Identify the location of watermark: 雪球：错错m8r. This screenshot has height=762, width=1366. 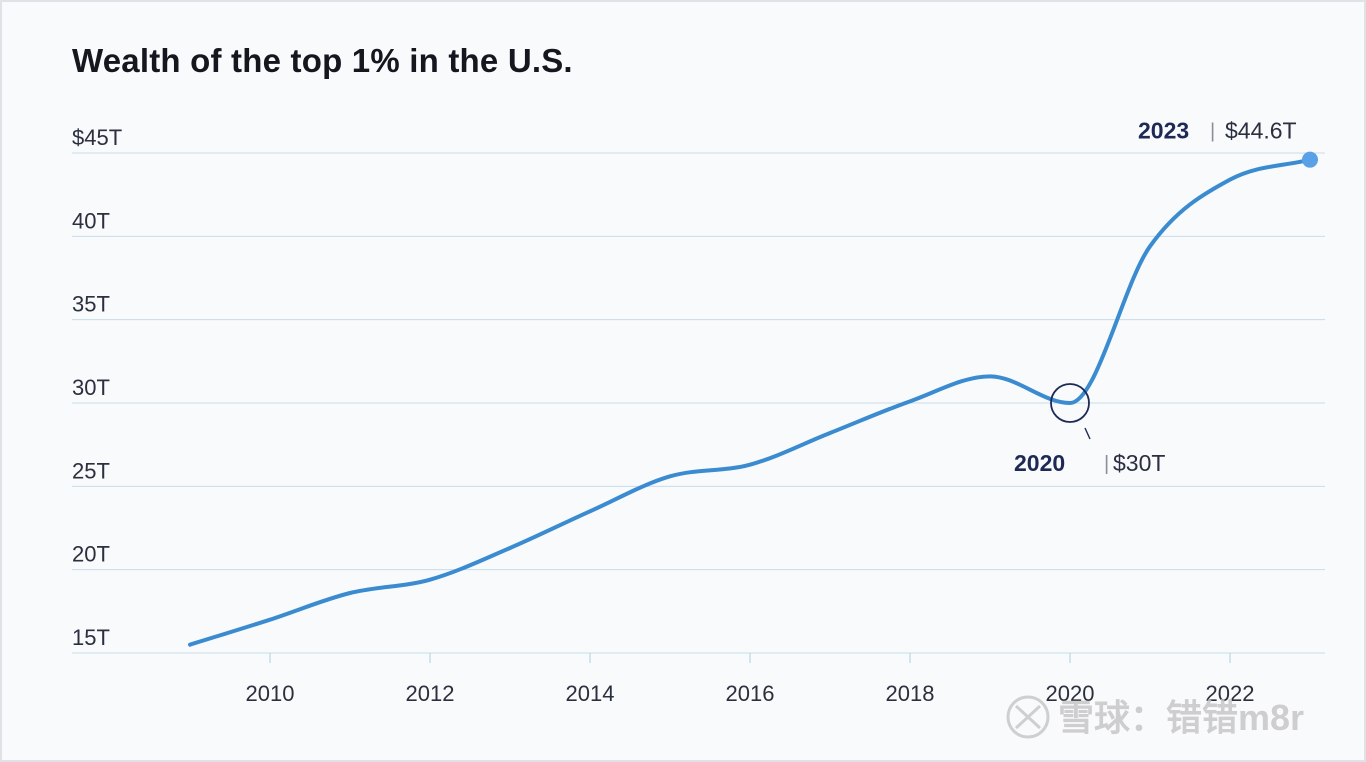
(1155, 717).